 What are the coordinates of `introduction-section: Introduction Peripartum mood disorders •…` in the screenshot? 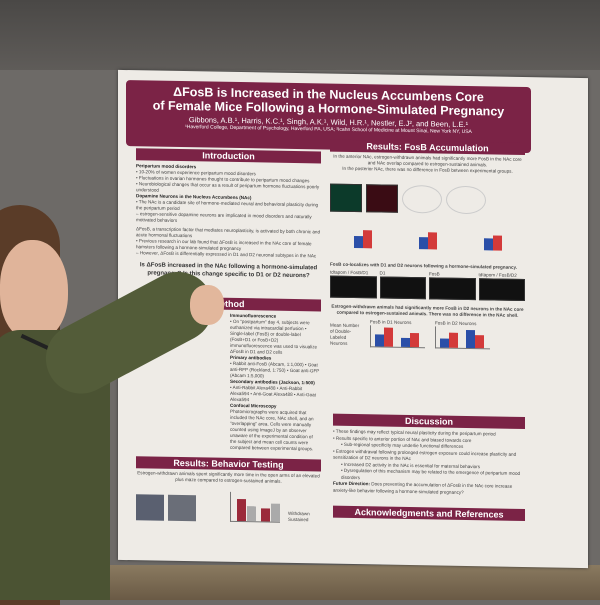 It's located at (228, 214).